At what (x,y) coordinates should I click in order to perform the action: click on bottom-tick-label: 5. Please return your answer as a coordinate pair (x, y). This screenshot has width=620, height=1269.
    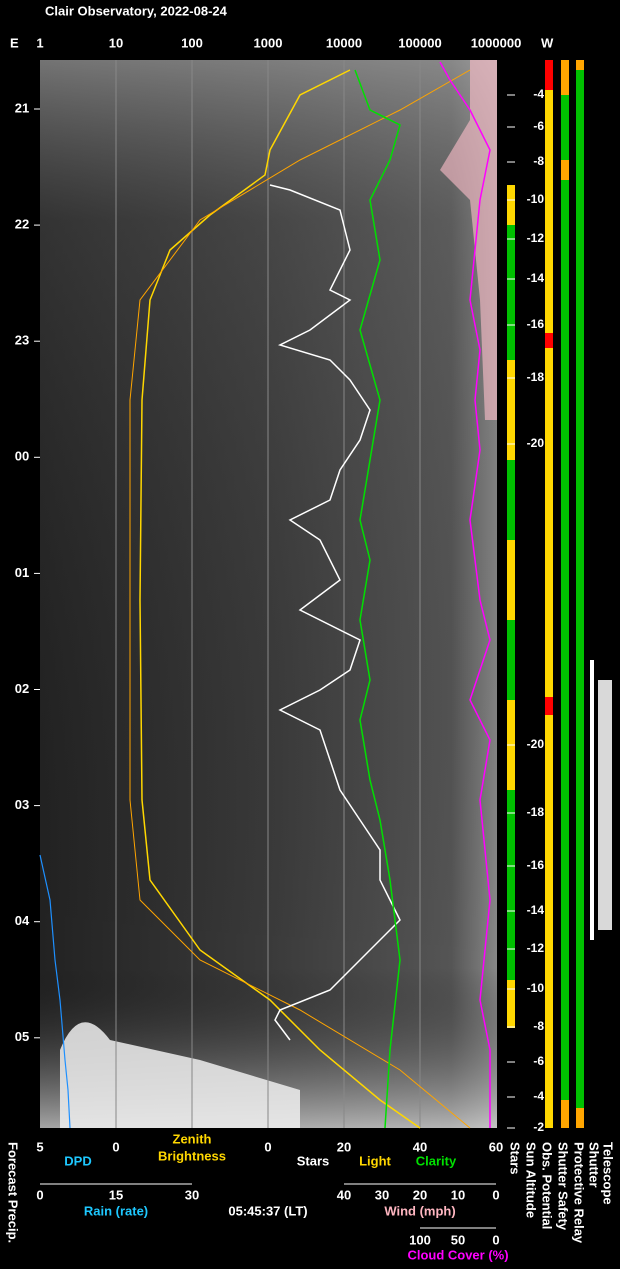
    Looking at the image, I should click on (39, 1146).